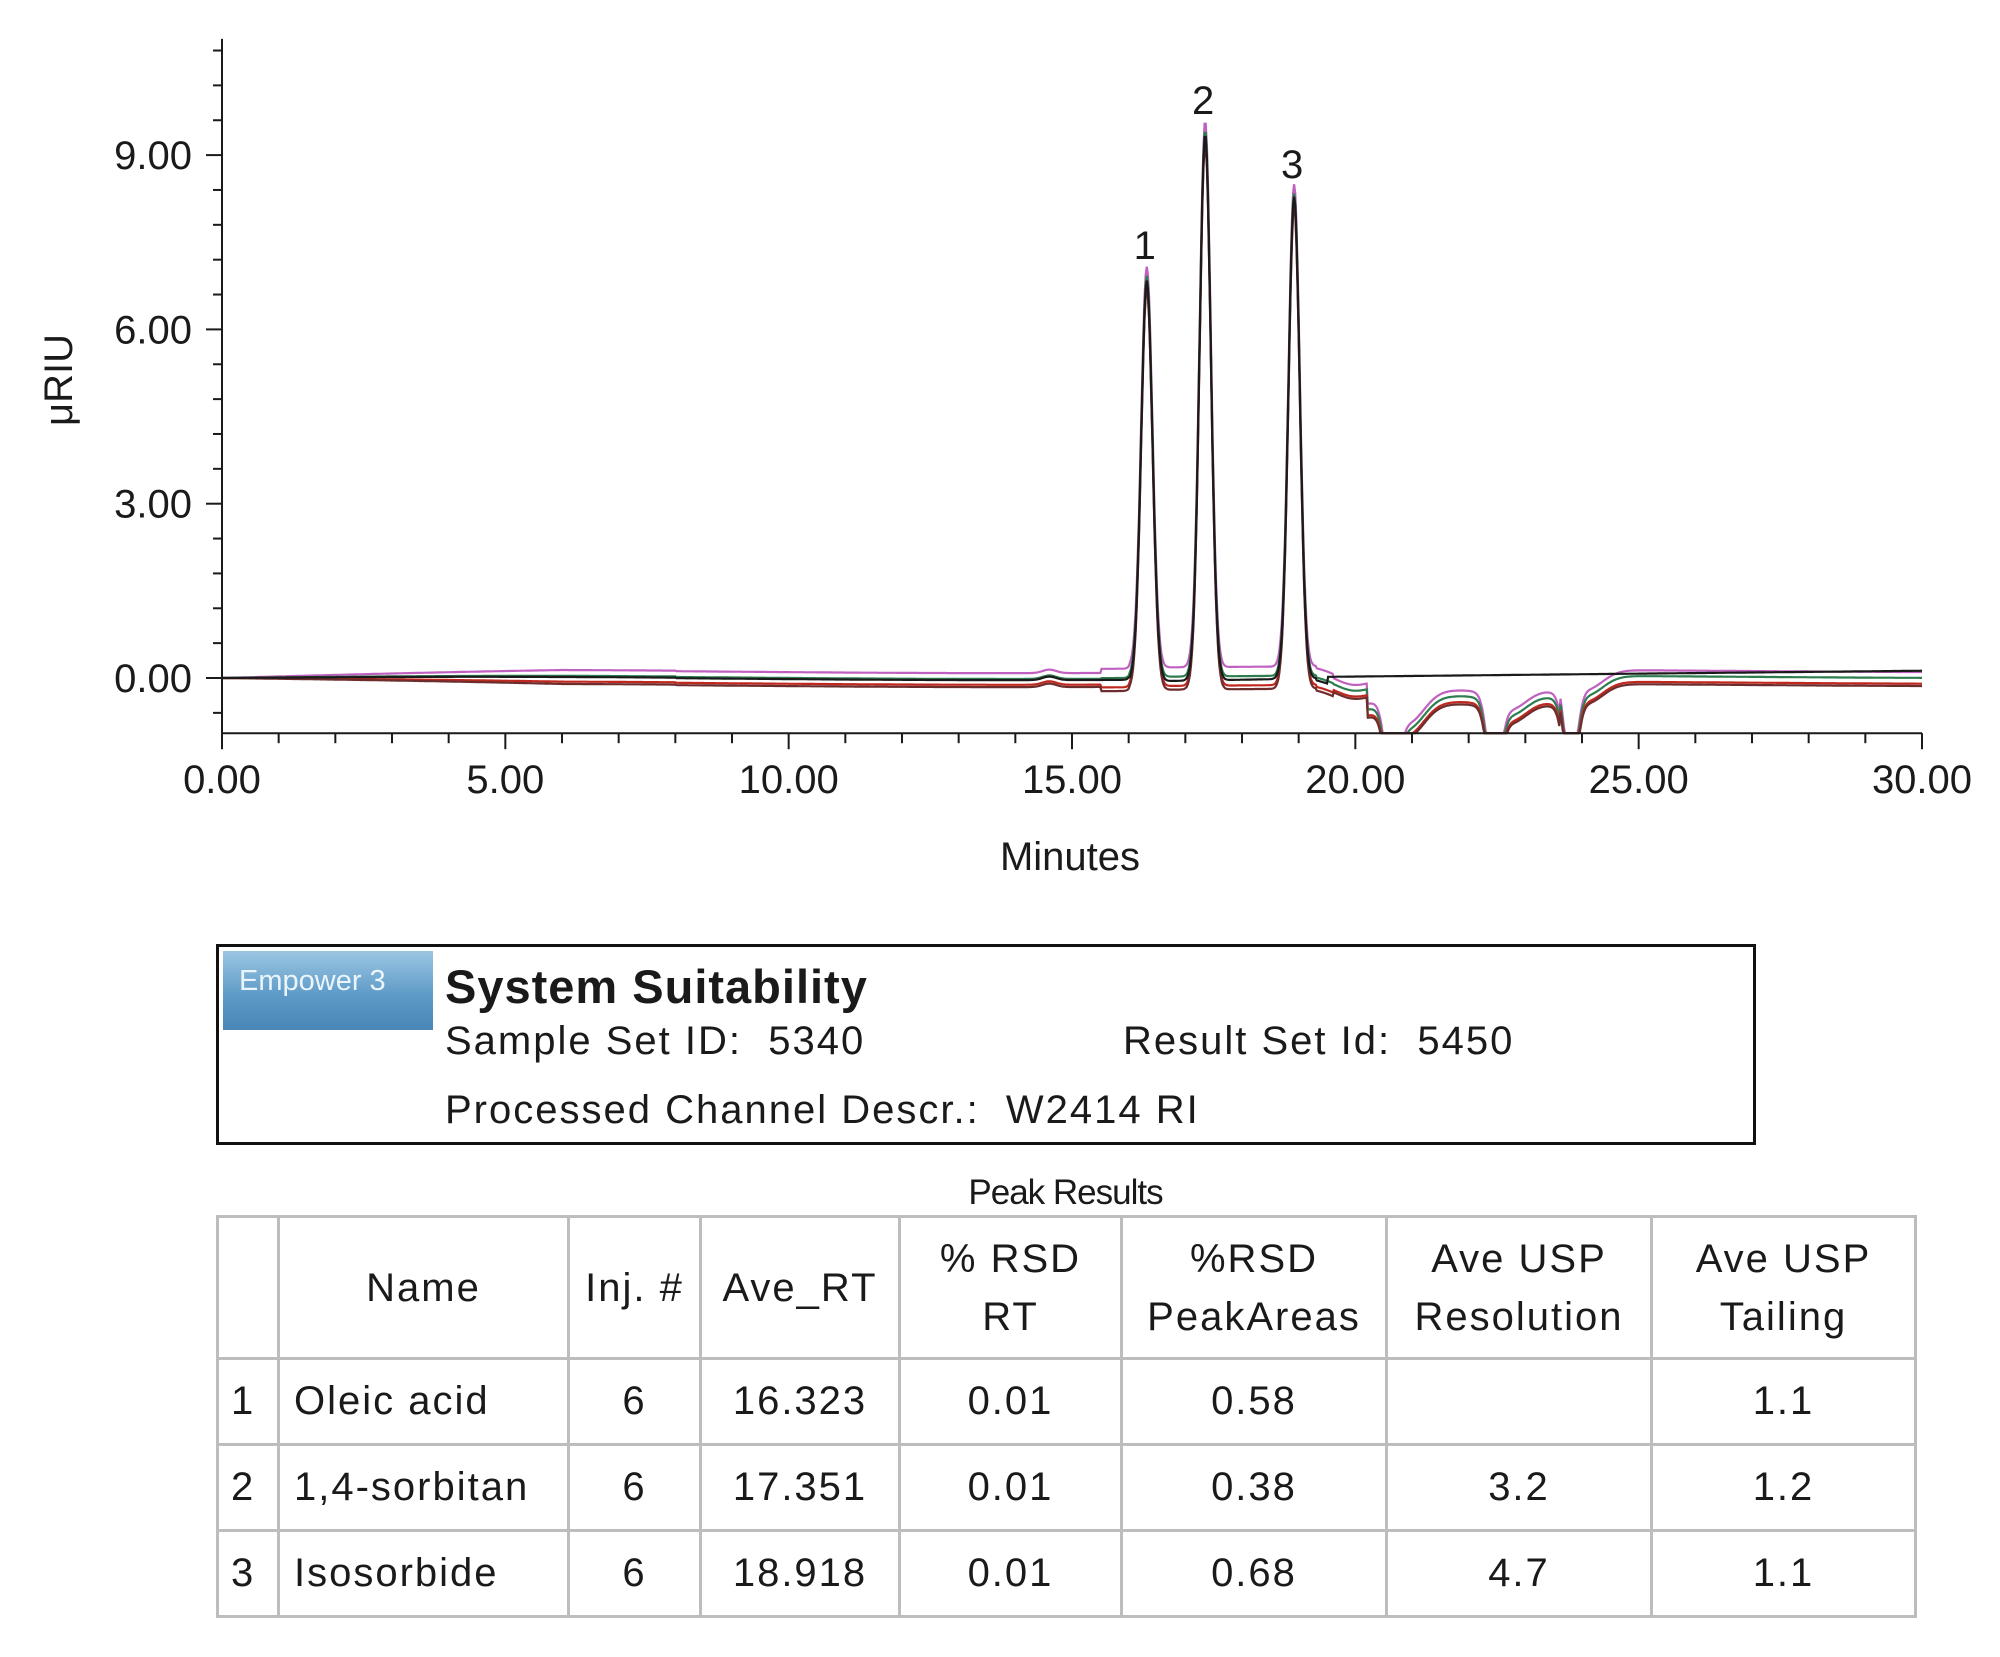 Image resolution: width=2000 pixels, height=1657 pixels. I want to click on peak-label: 1, so click(1145, 246).